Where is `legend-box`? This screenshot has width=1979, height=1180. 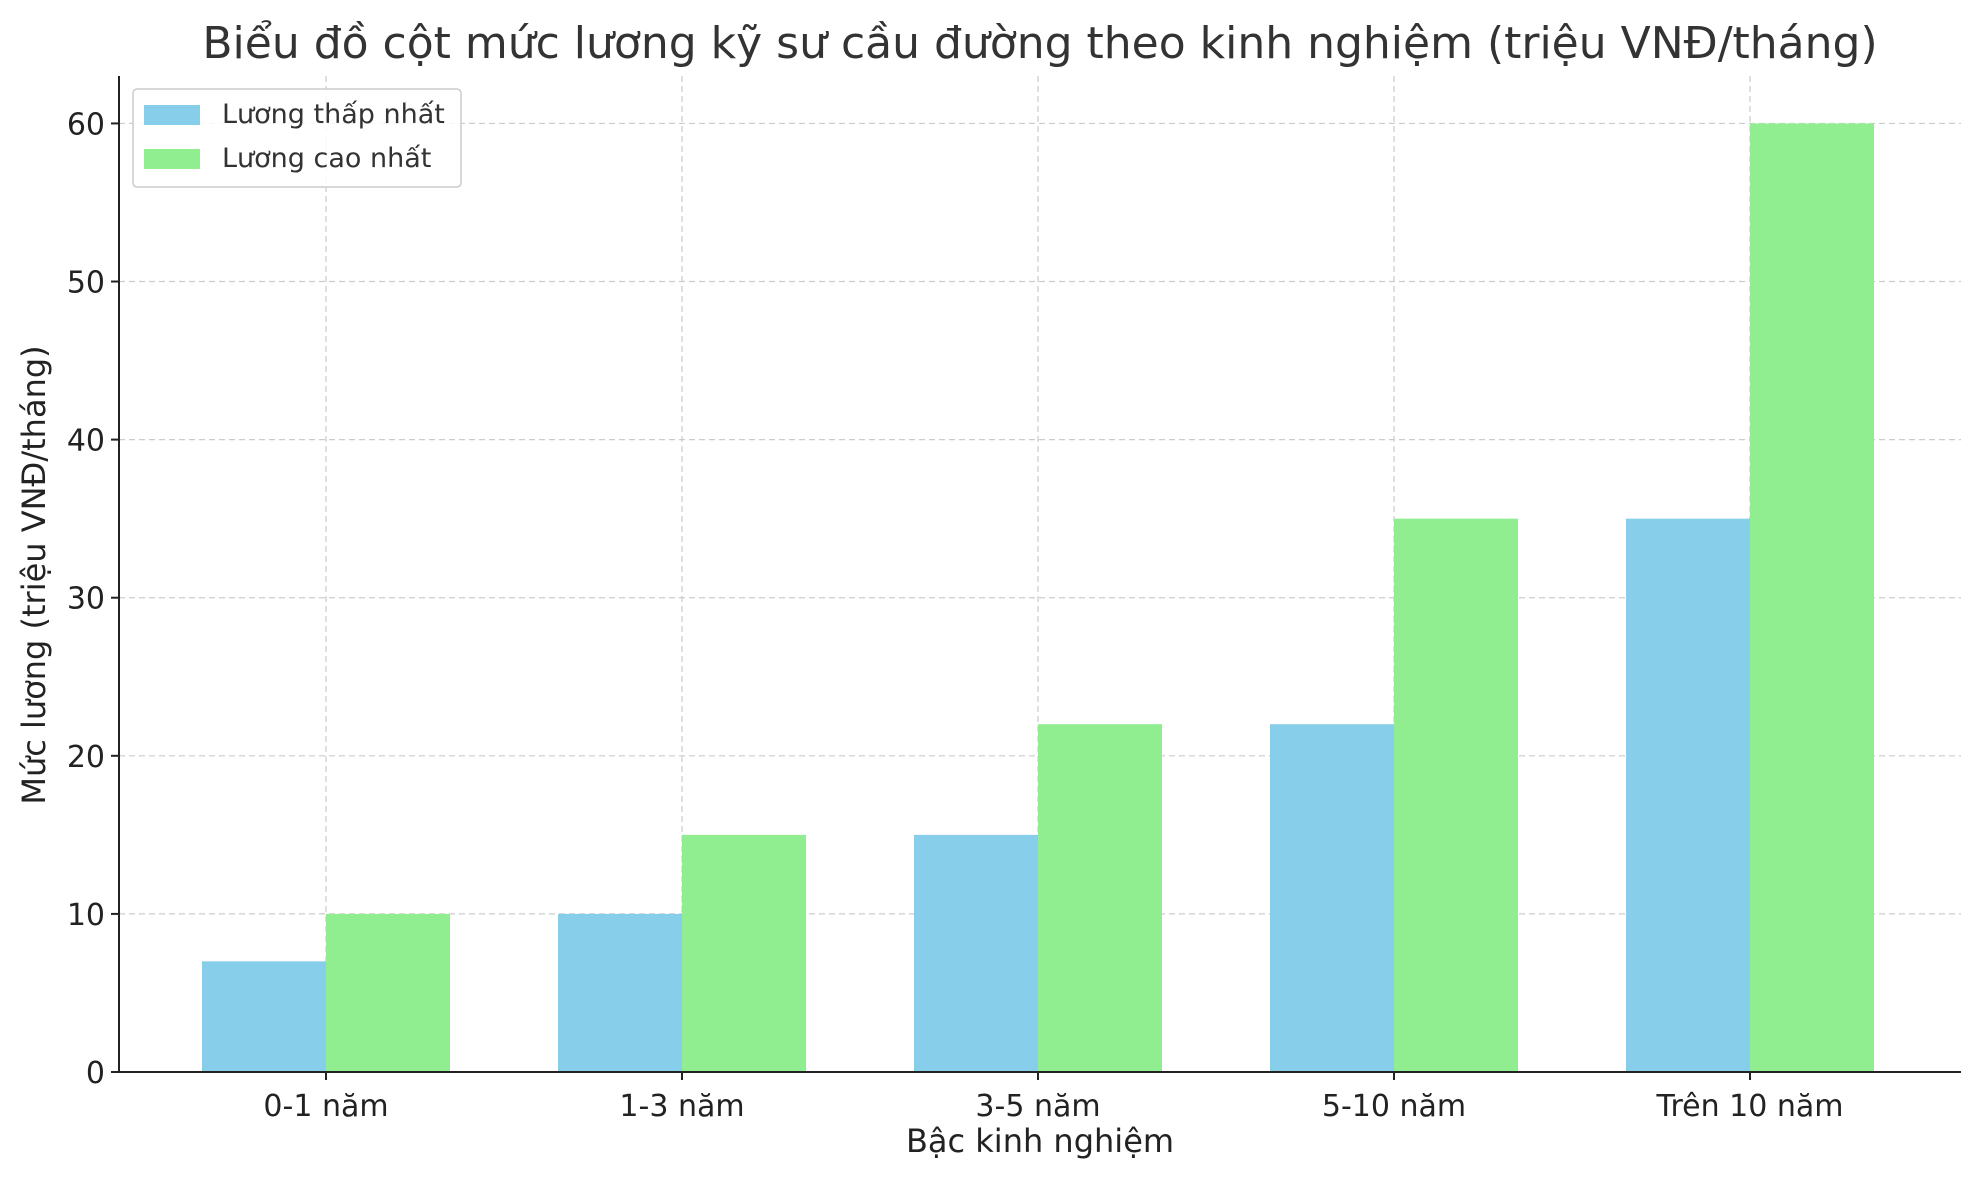
legend-box is located at coordinates (297, 138).